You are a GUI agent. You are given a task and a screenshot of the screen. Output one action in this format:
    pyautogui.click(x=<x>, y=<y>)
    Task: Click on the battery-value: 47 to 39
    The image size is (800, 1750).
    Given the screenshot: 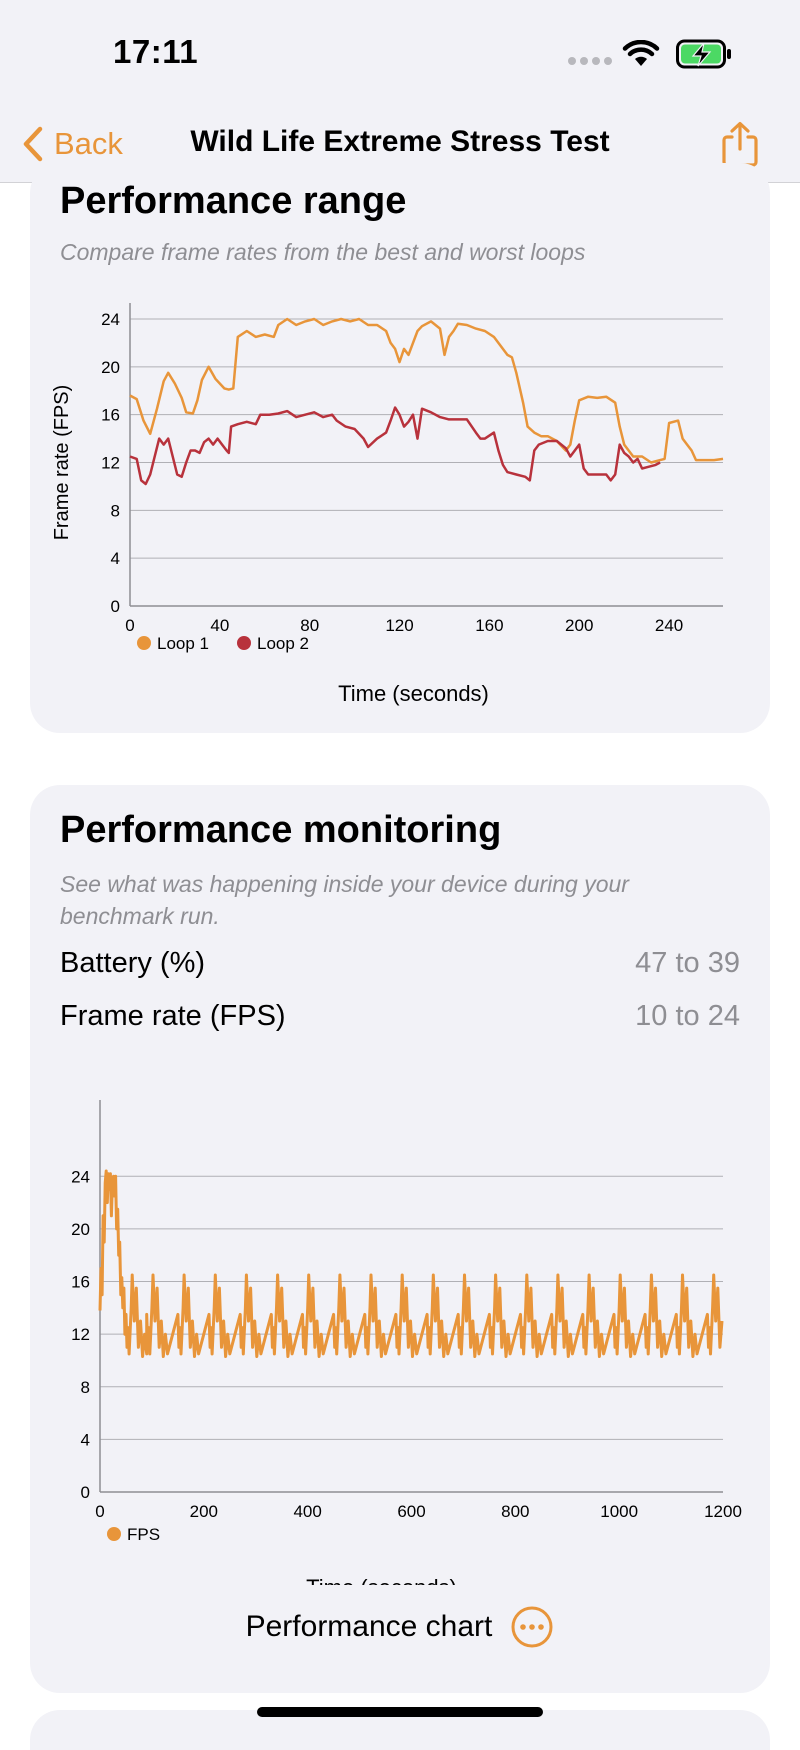 What is the action you would take?
    pyautogui.click(x=687, y=963)
    